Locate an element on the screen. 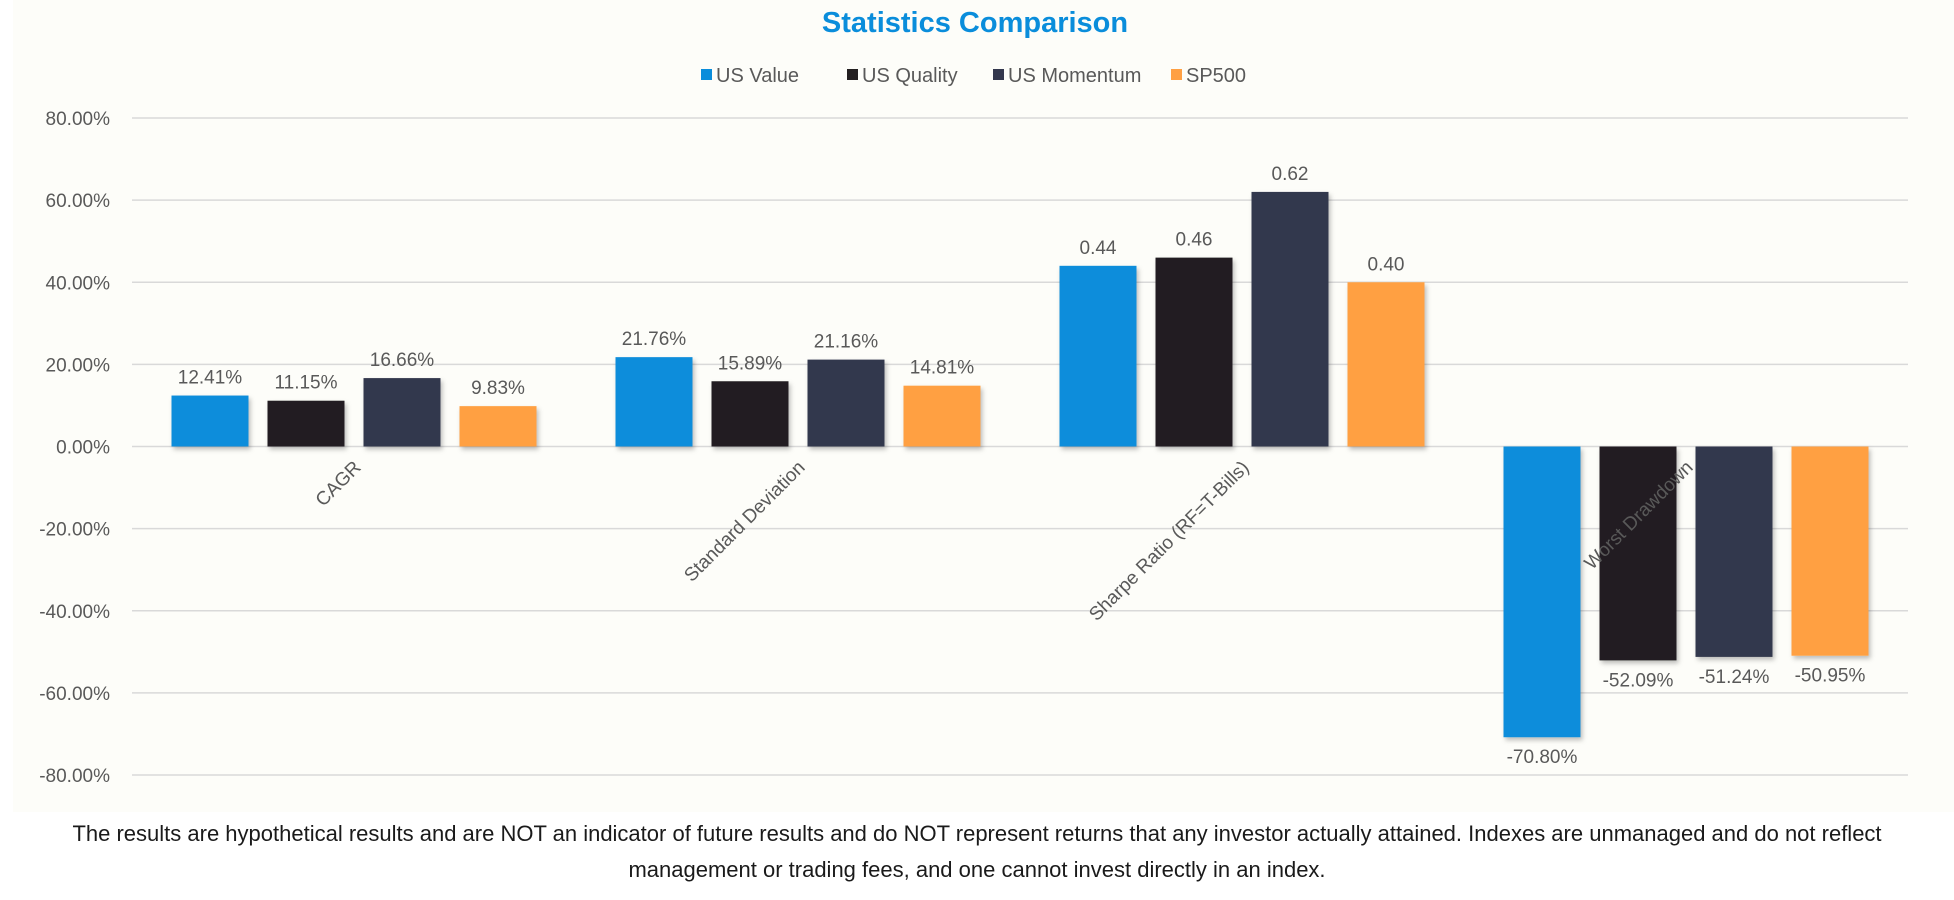 The width and height of the screenshot is (1954, 900). legend: US Value US Quality US Momentum SP500 is located at coordinates (973, 76).